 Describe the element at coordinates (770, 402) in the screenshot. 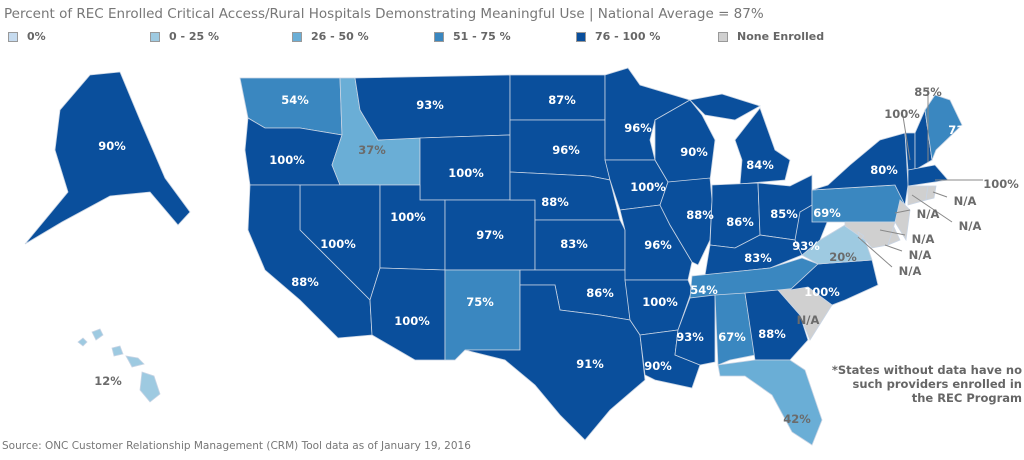

I see `state-fl` at that location.